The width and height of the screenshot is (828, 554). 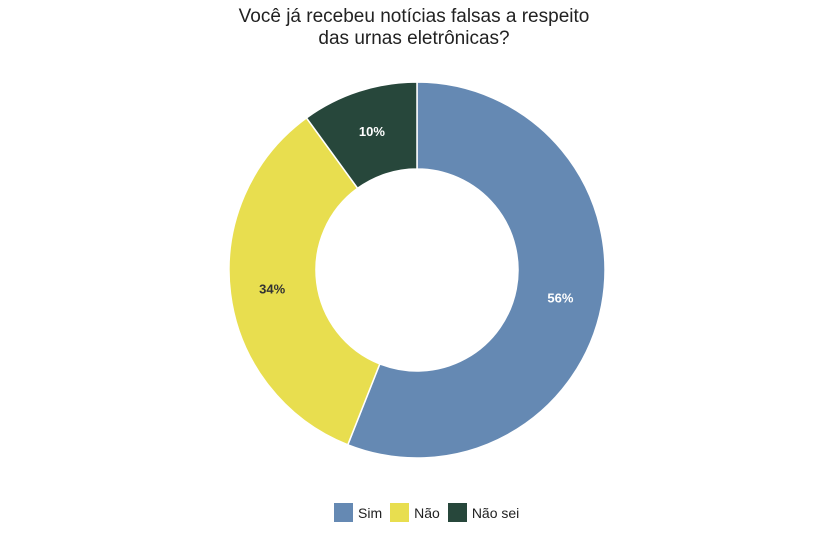 I want to click on legend-item-sim: Sim, so click(x=358, y=512).